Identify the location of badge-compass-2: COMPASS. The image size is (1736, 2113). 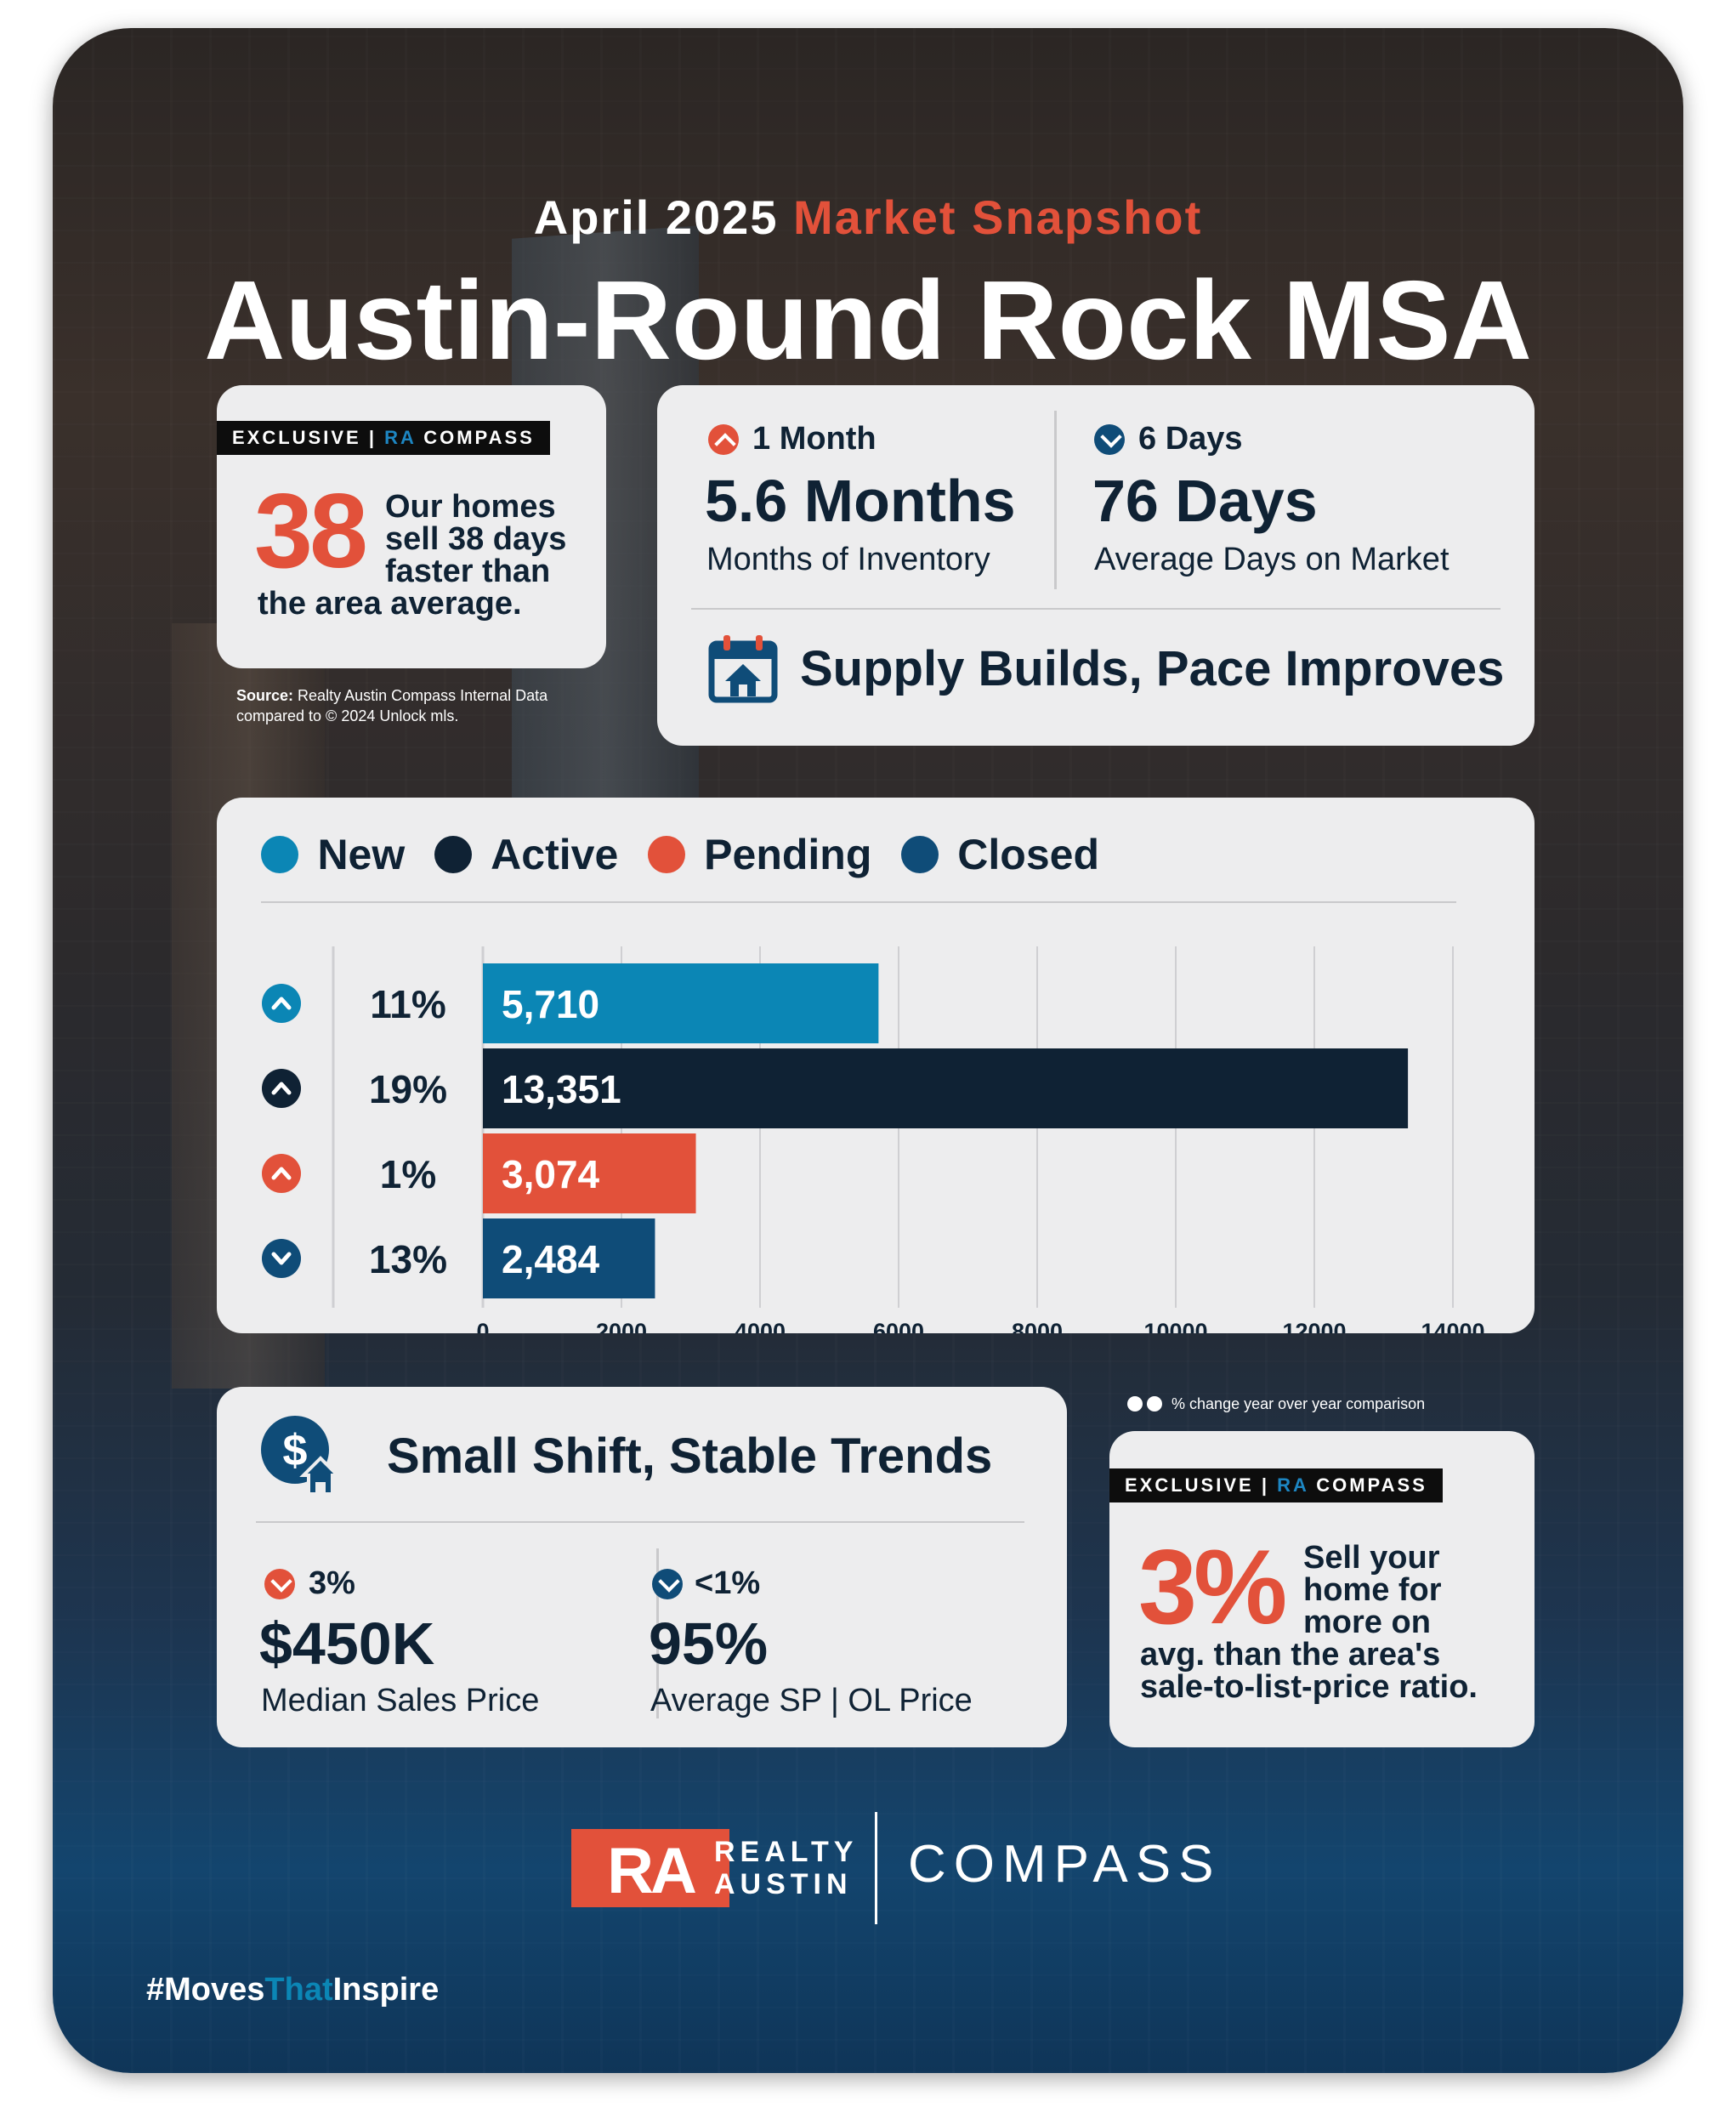
(1372, 1485).